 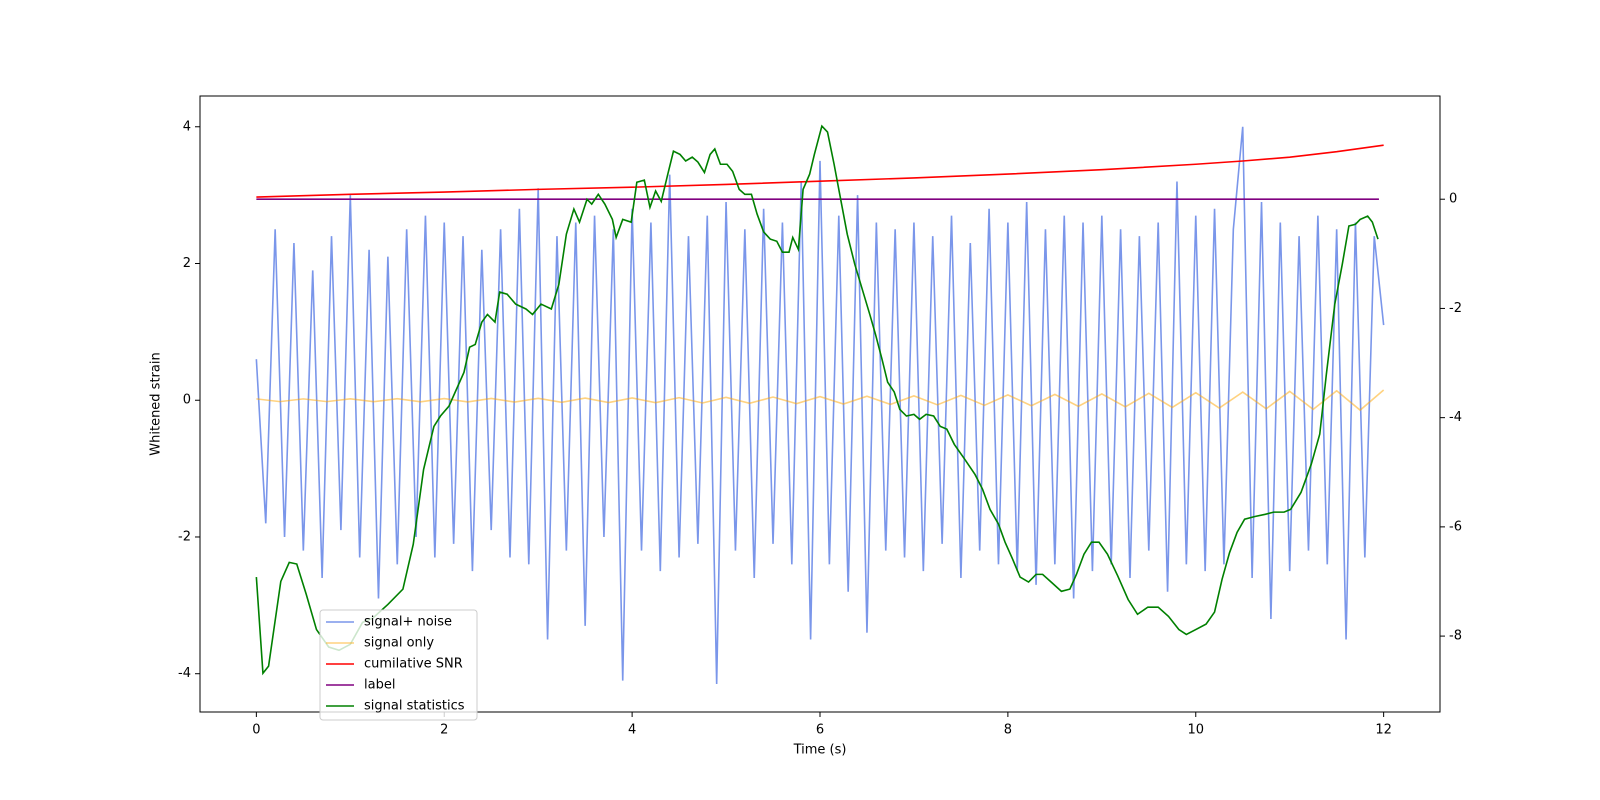 What do you see at coordinates (1383, 730) in the screenshot?
I see `x-tick-label: 12` at bounding box center [1383, 730].